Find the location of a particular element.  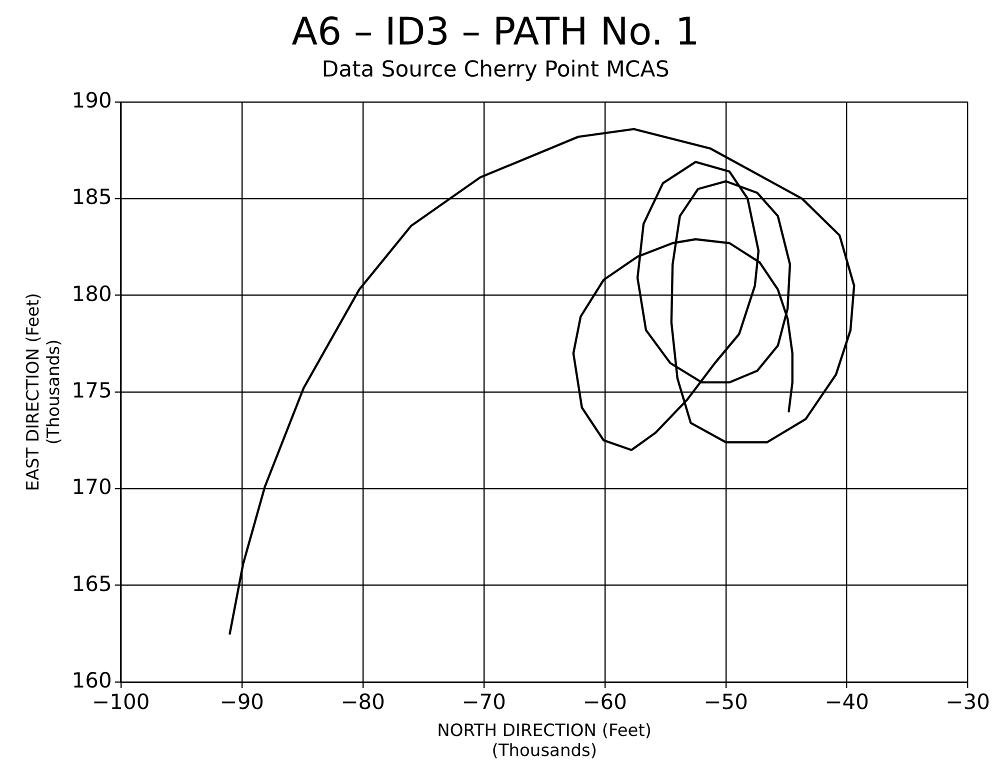

y-tick-label: 190 is located at coordinates (92, 100).